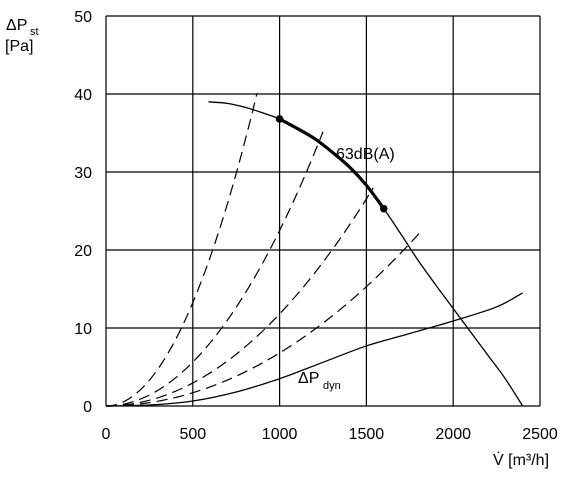  I want to click on y-axis-symbol: ΔP, so click(16, 25).